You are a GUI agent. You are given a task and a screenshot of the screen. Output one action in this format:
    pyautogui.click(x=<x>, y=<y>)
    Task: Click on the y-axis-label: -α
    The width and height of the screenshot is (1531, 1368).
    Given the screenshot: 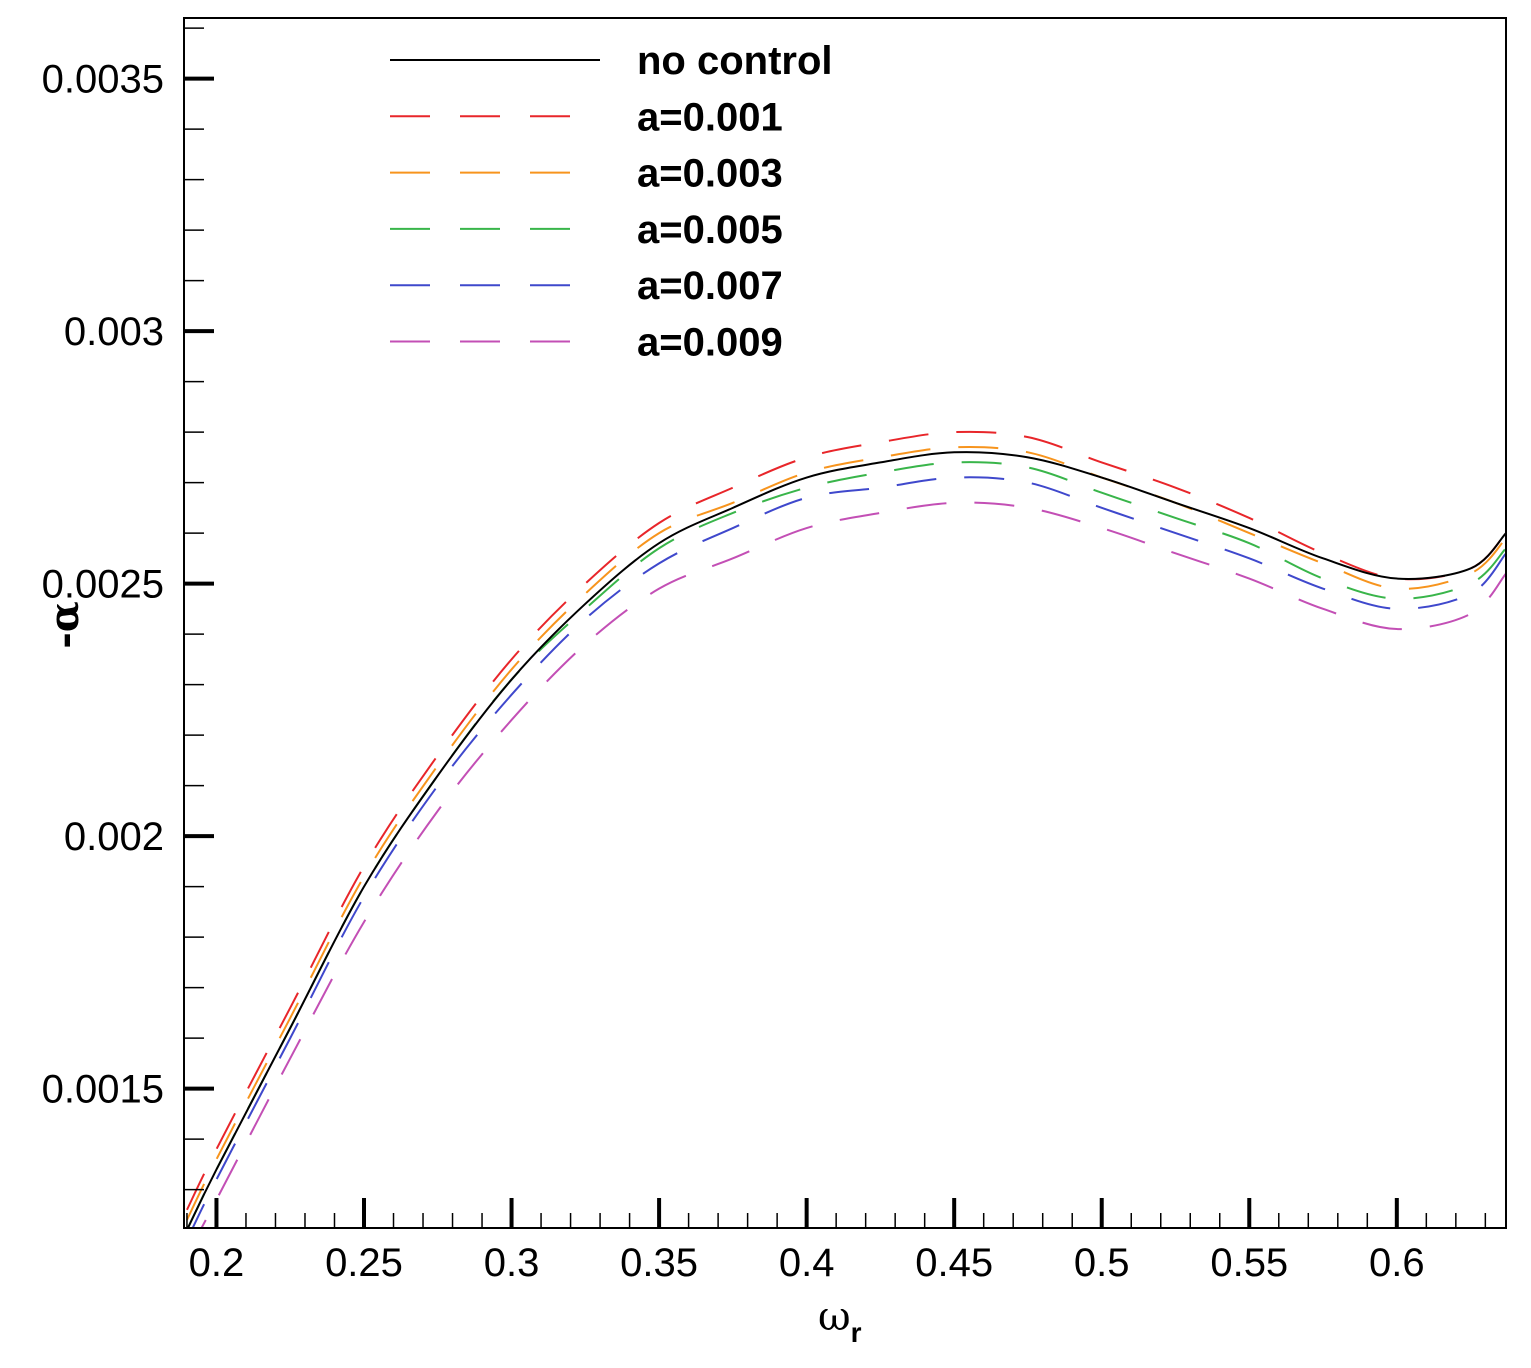 What is the action you would take?
    pyautogui.click(x=64, y=624)
    